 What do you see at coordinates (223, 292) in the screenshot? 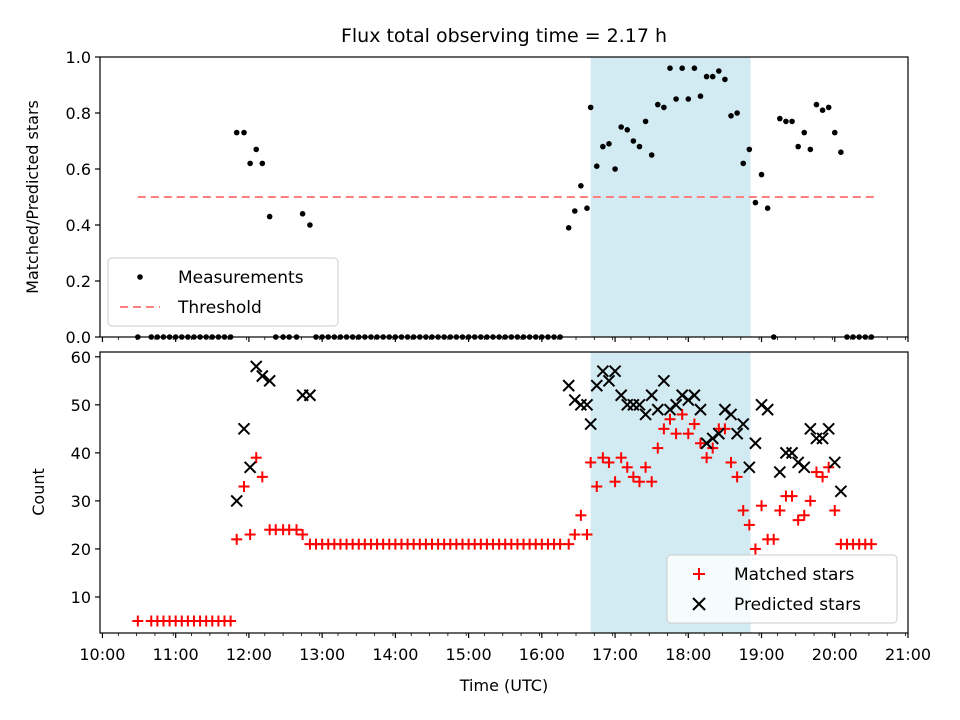
I see `top-legend-box` at bounding box center [223, 292].